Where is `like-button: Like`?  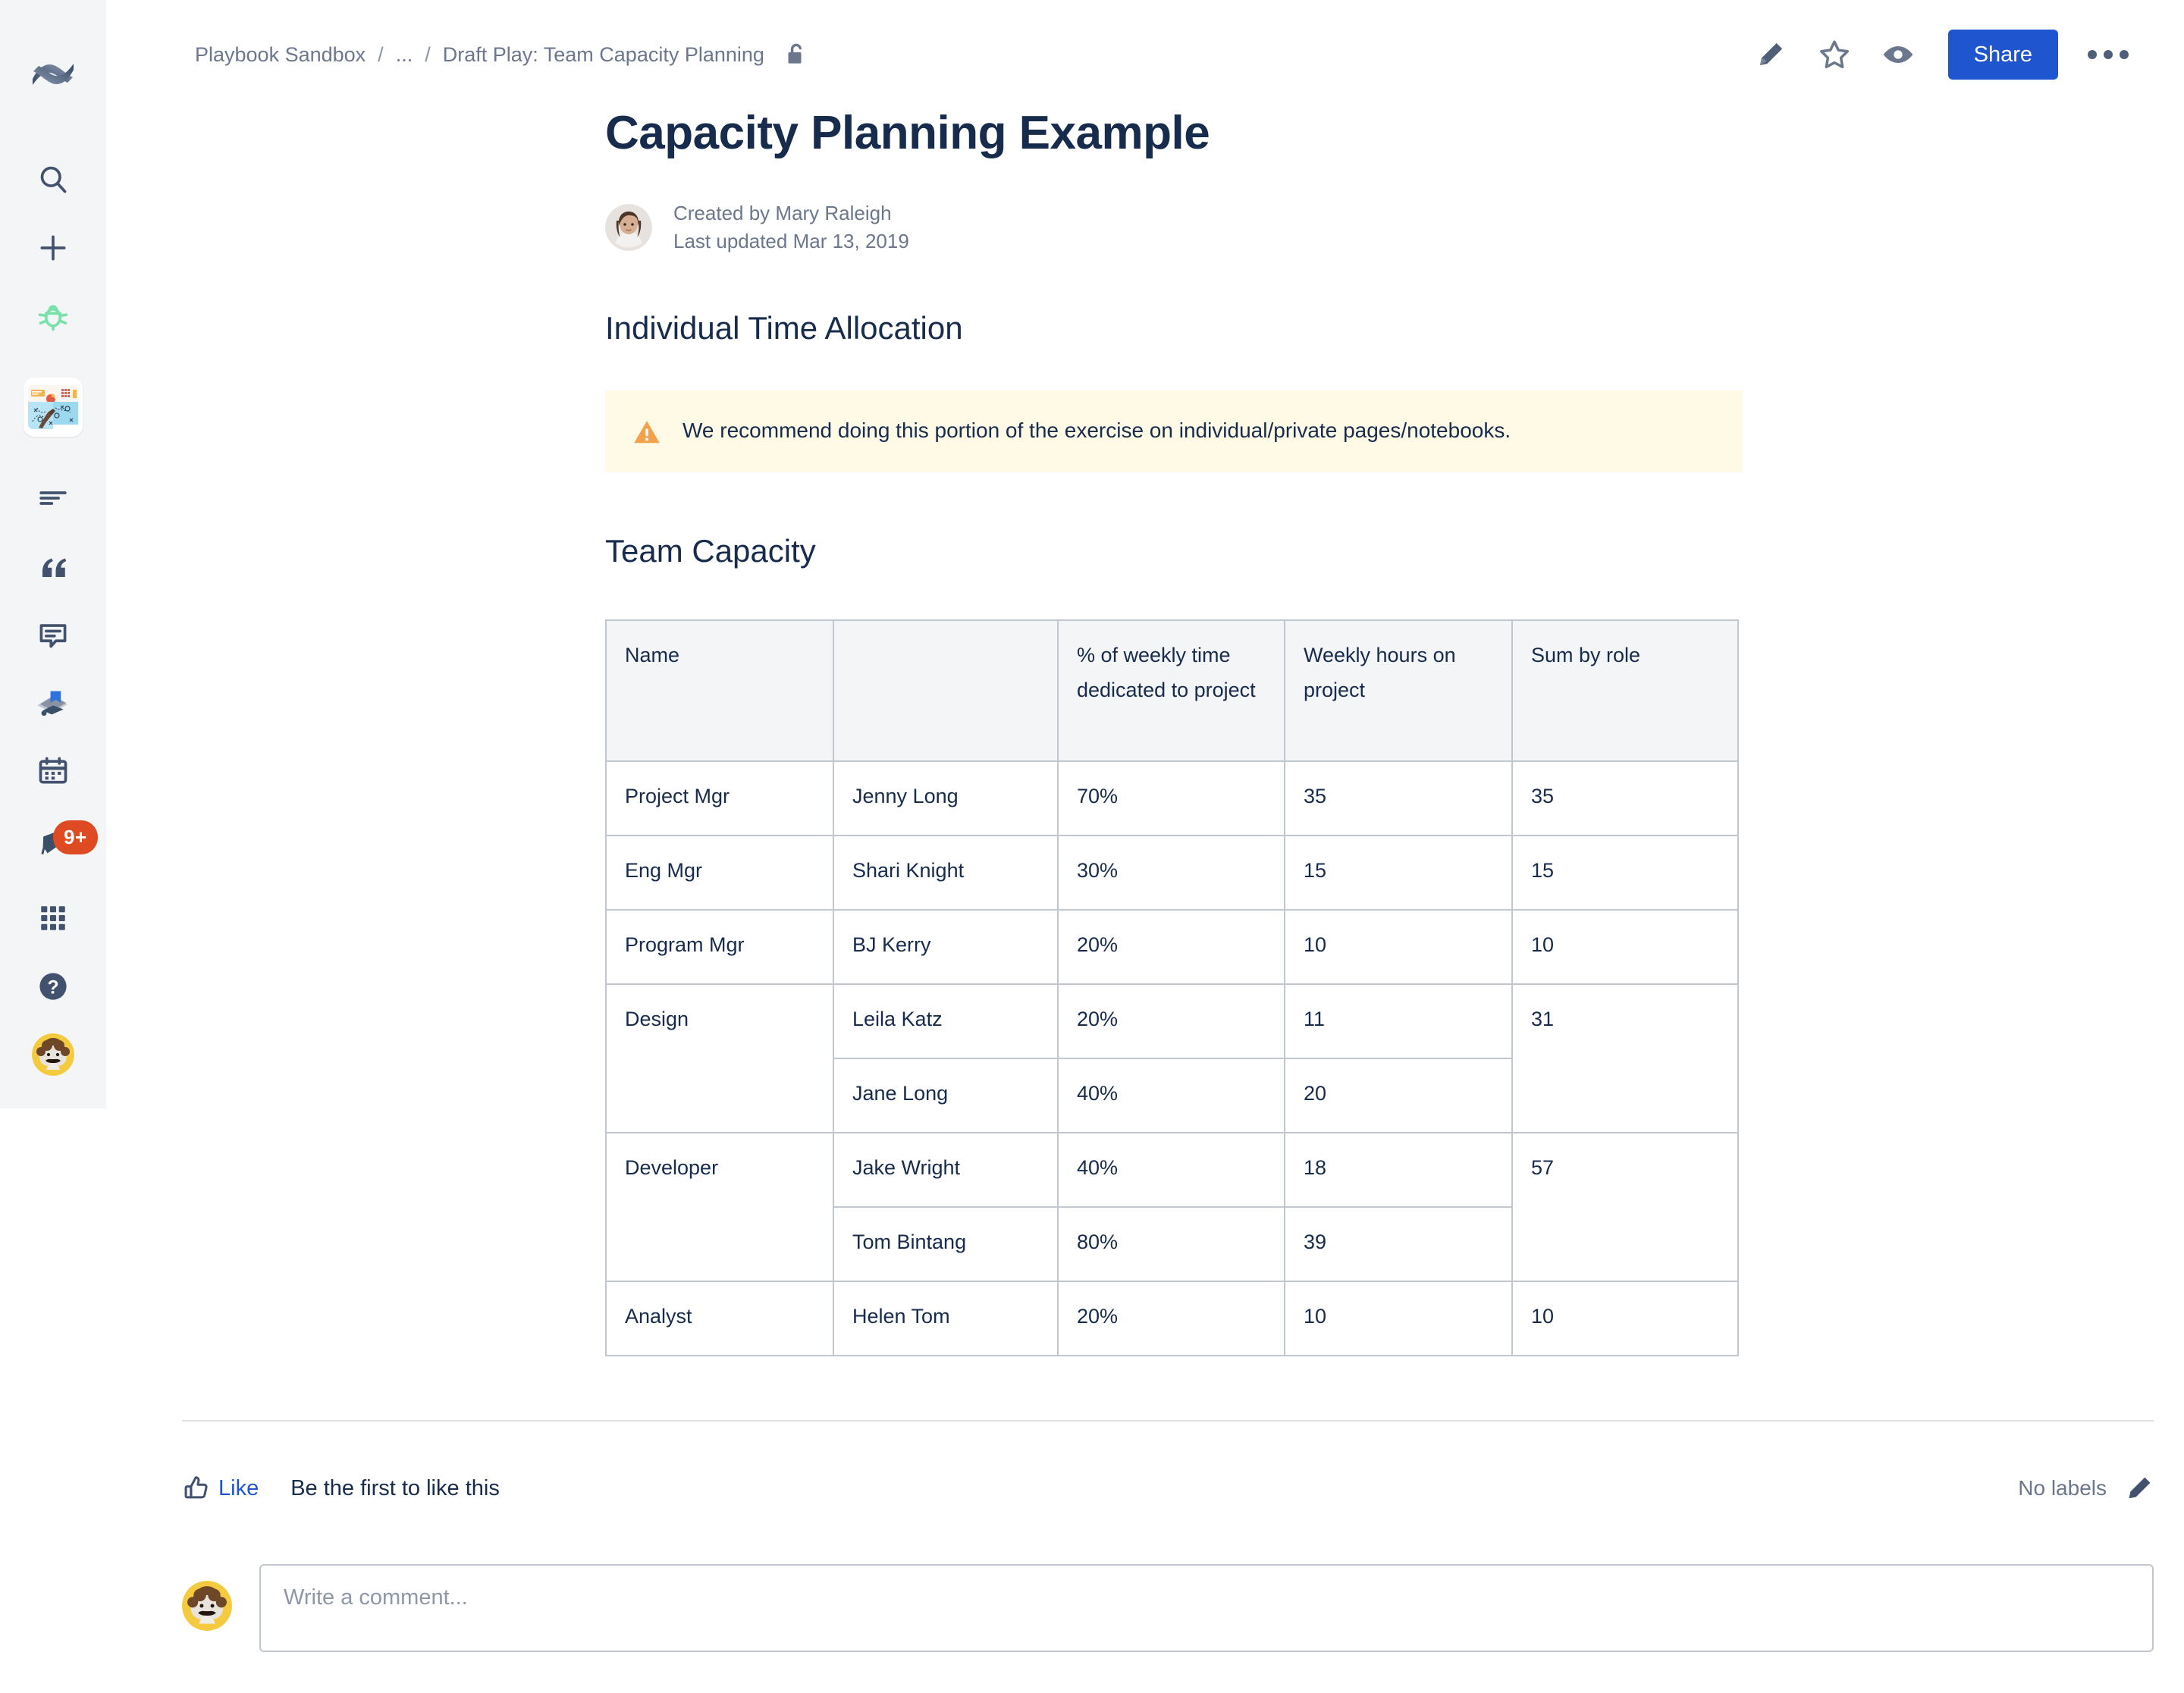 like-button: Like is located at coordinates (220, 1489).